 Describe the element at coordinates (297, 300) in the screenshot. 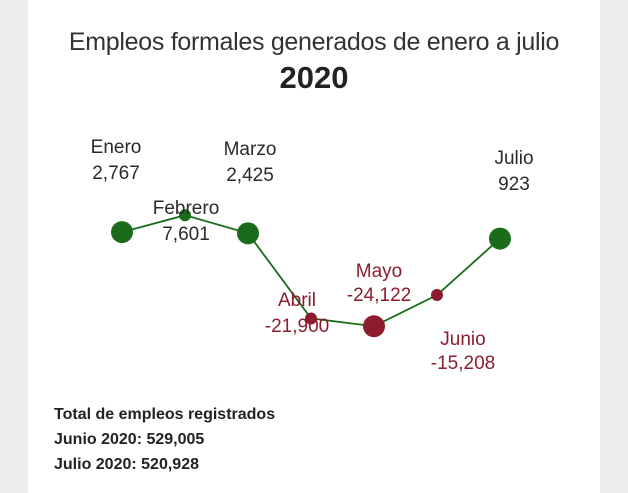

I see `category-label-abril: Abril` at that location.